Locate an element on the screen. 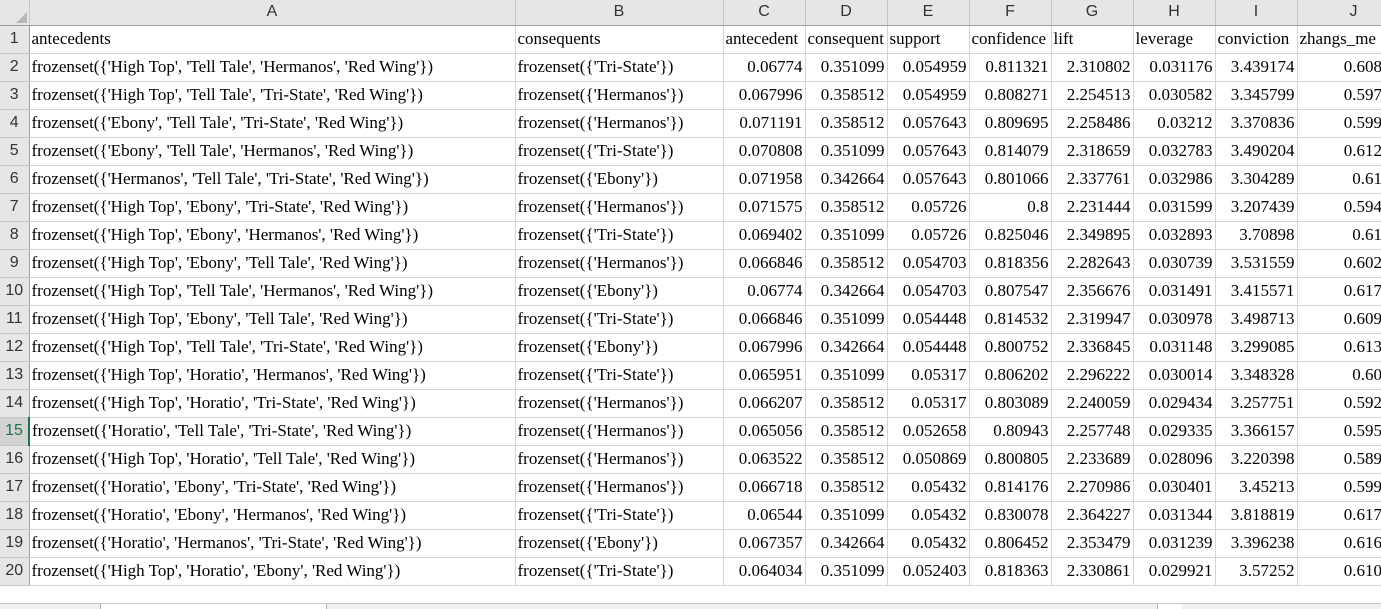 This screenshot has height=609, width=1381. cell-c16: 0.063522 is located at coordinates (764, 459).